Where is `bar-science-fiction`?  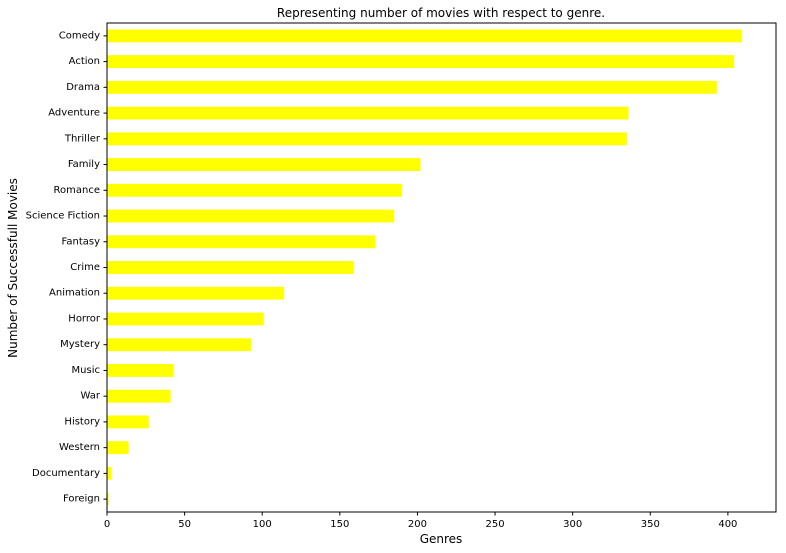 bar-science-fiction is located at coordinates (251, 216).